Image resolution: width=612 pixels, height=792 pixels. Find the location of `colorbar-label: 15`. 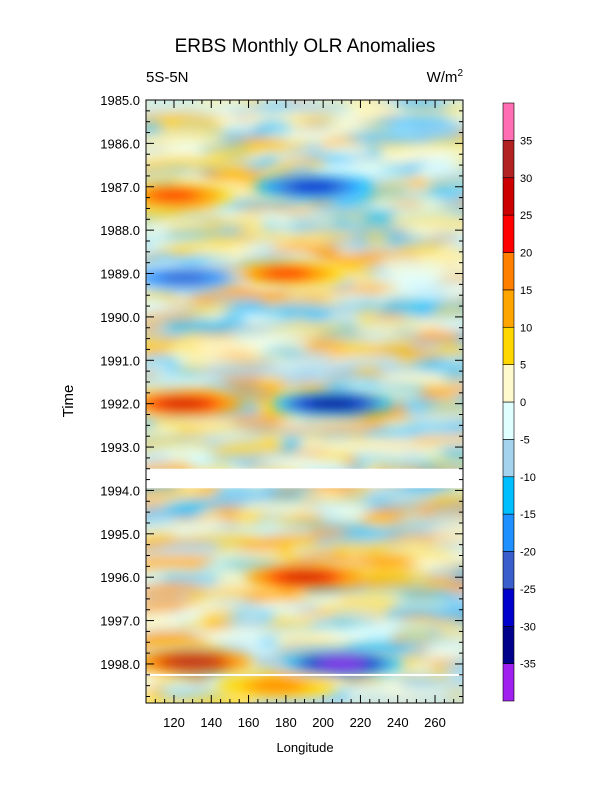

colorbar-label: 15 is located at coordinates (526, 291).